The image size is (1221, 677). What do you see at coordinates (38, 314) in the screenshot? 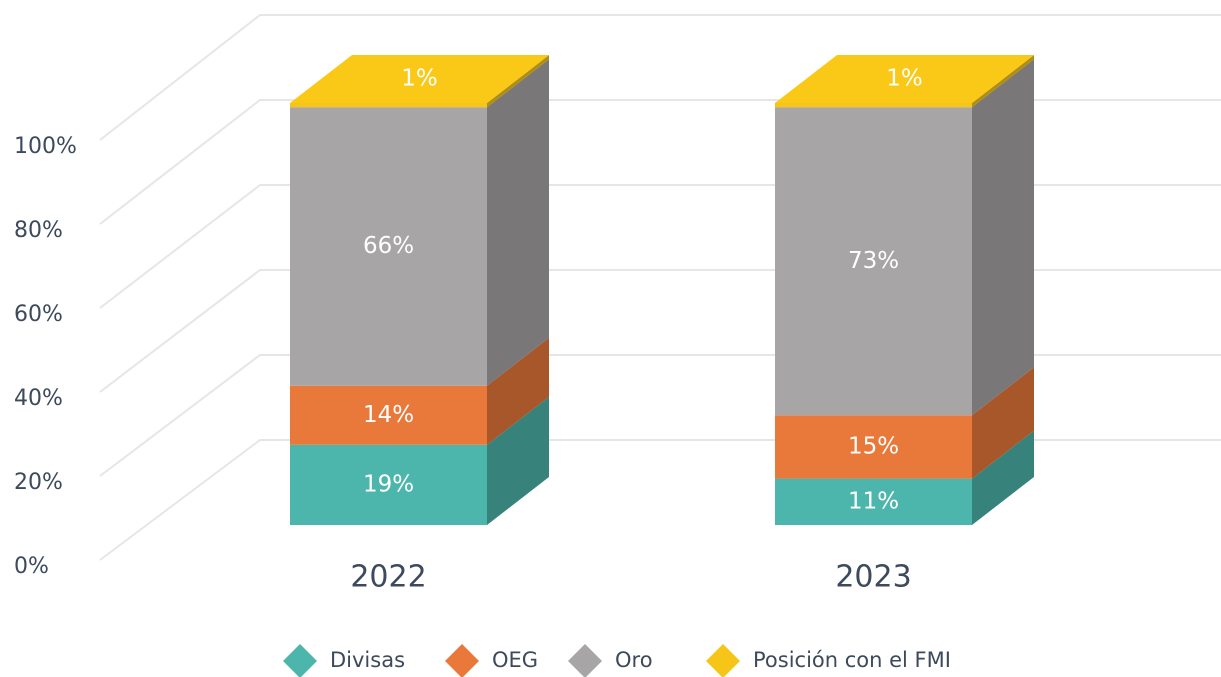
I see `y-tick-label: 60%` at bounding box center [38, 314].